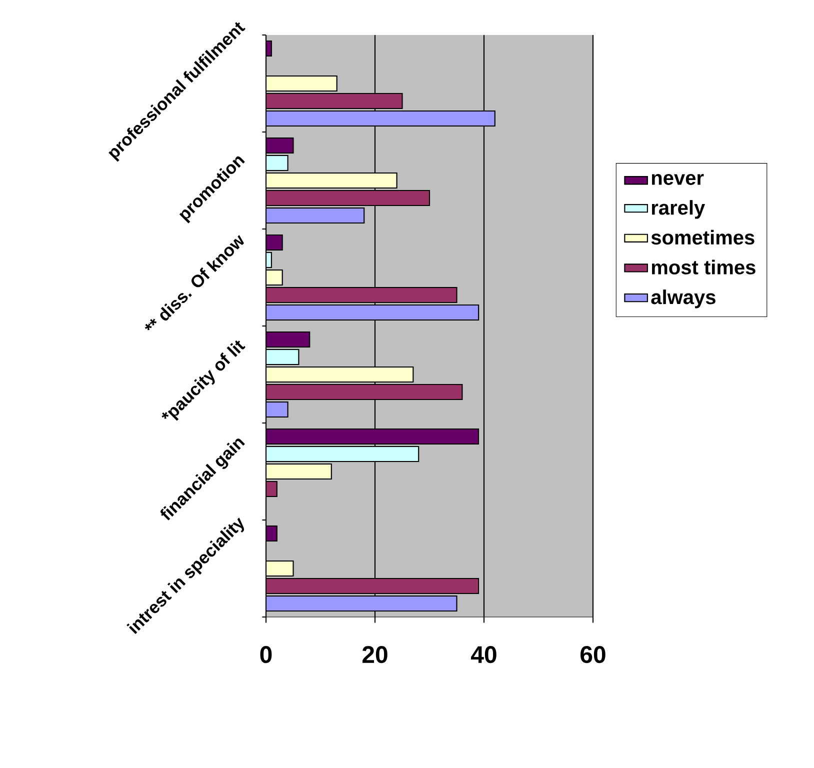  Describe the element at coordinates (683, 299) in the screenshot. I see `legend-label: always` at that location.